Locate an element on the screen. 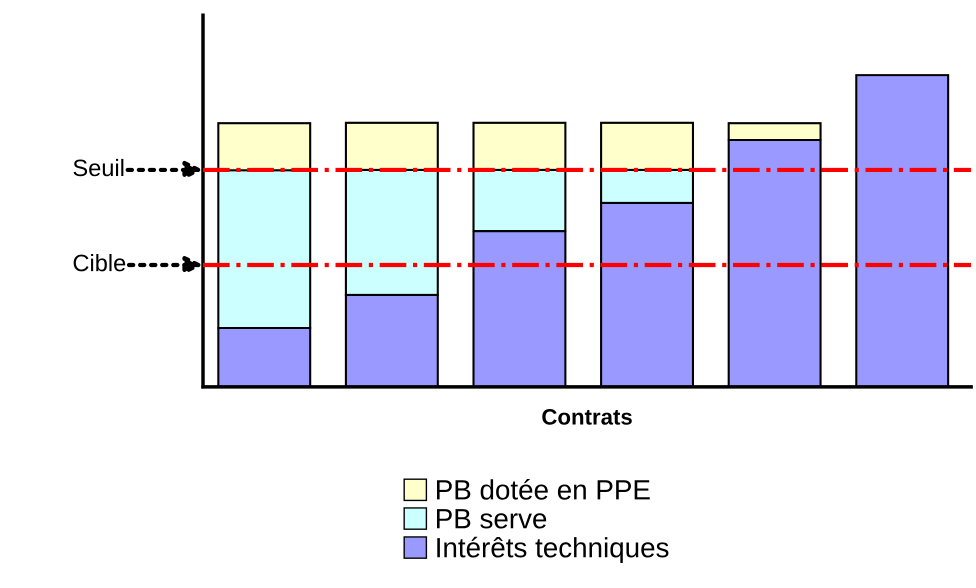  ref-line-label: Cible is located at coordinates (100, 263).